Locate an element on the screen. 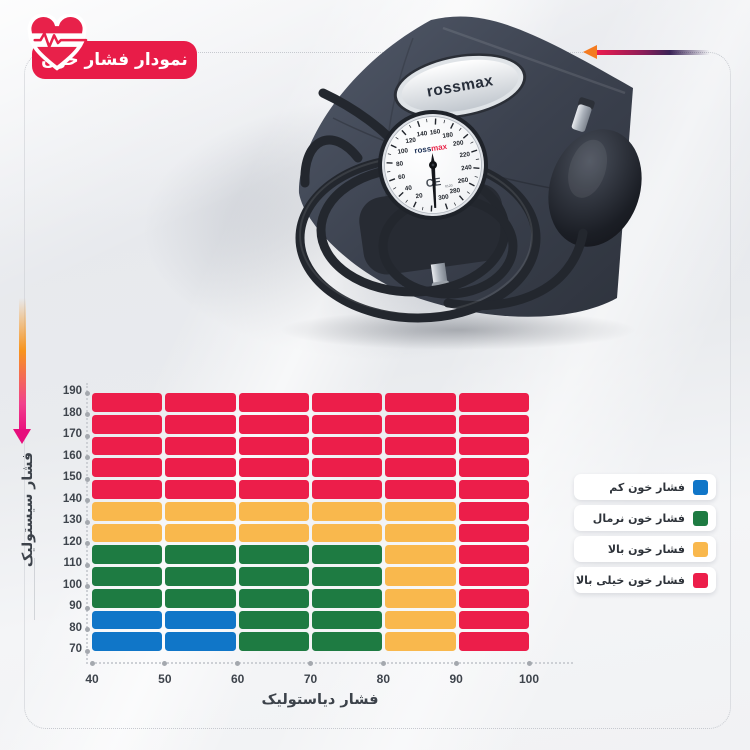 The image size is (750, 750). legend-label: فشار خون کم is located at coordinates (647, 487).